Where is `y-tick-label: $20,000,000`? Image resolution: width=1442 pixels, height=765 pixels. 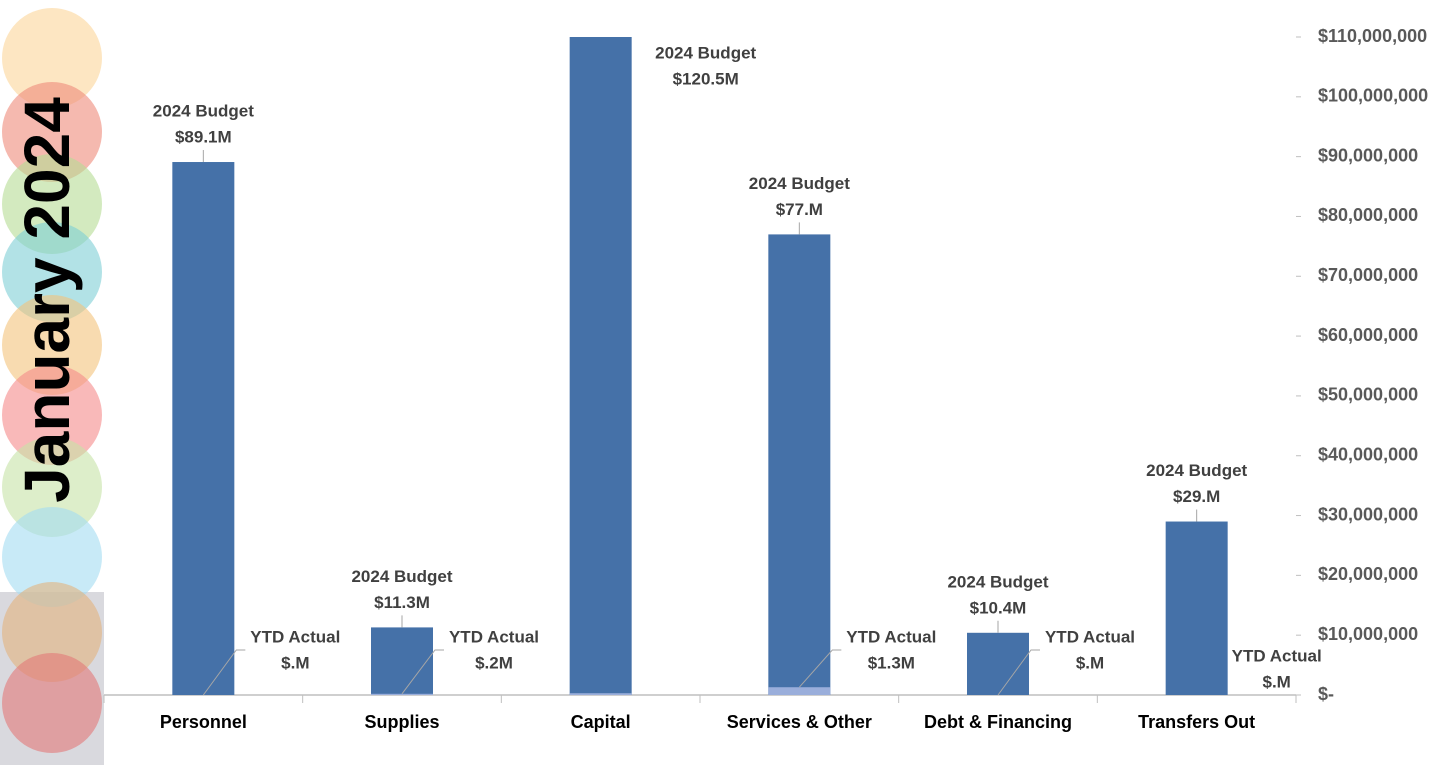
y-tick-label: $20,000,000 is located at coordinates (1368, 574).